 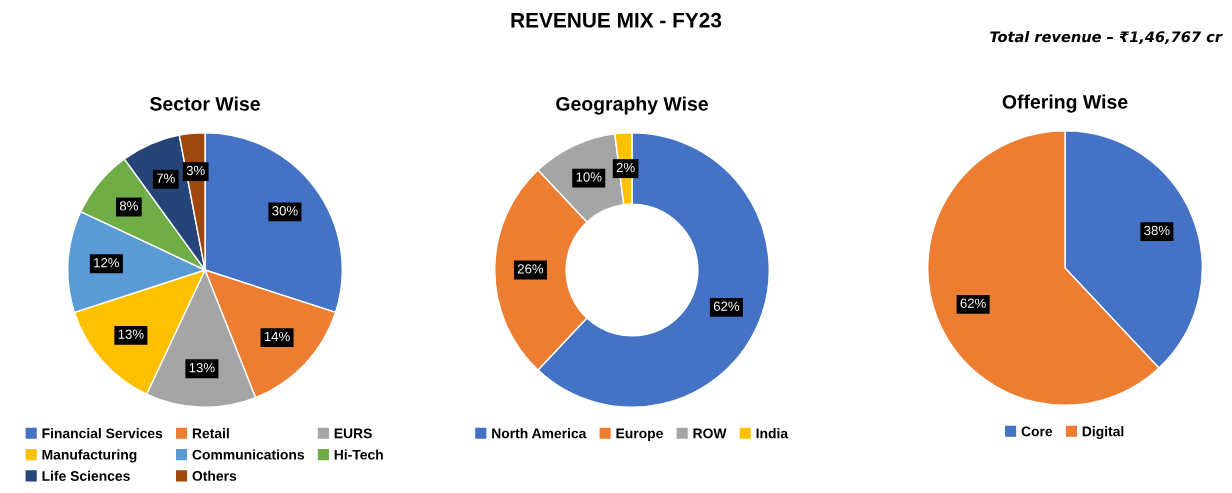 What do you see at coordinates (632, 105) in the screenshot?
I see `chart-title: Geography Wise` at bounding box center [632, 105].